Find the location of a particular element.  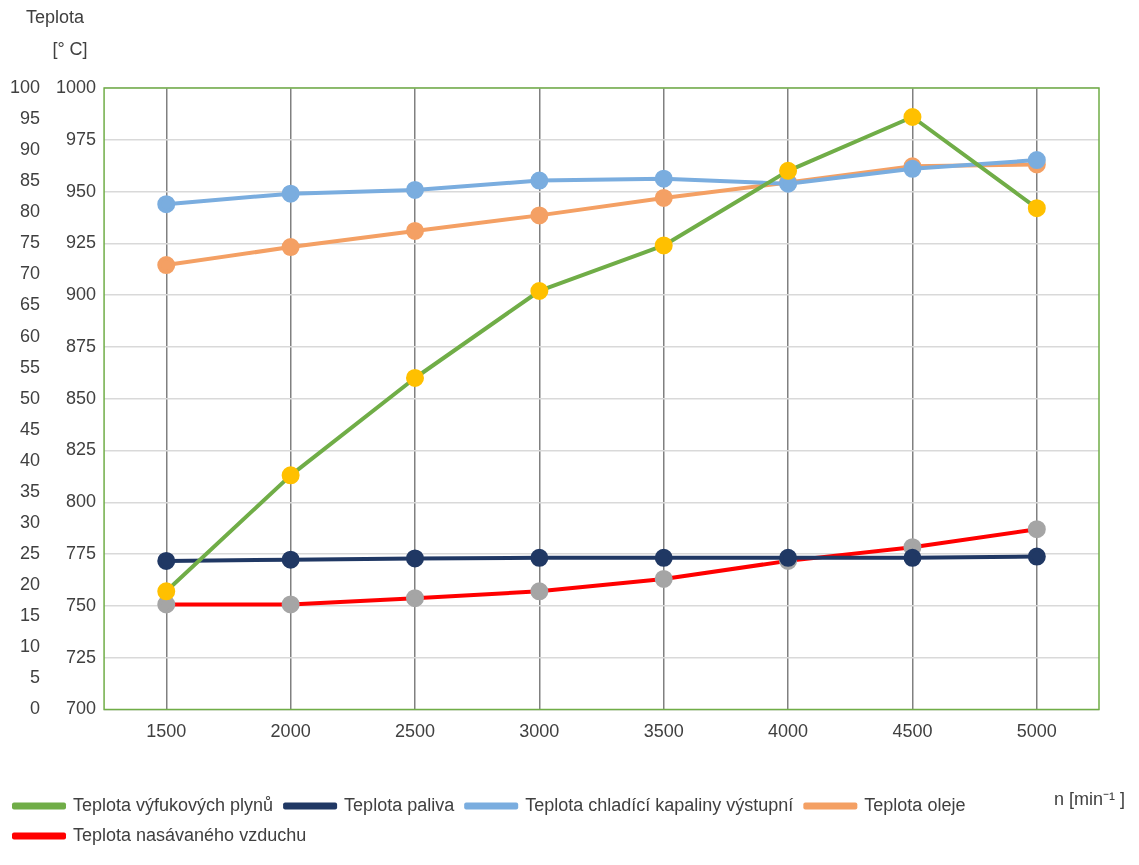

y-tick-label: 700 is located at coordinates (81, 708).